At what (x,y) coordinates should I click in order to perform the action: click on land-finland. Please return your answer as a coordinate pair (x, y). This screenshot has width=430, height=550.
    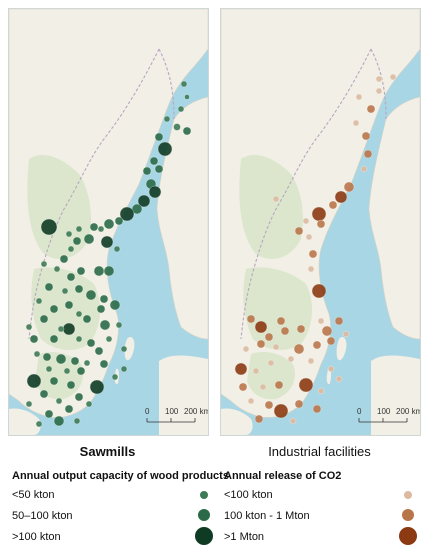
    Looking at the image, I should click on (394, 218).